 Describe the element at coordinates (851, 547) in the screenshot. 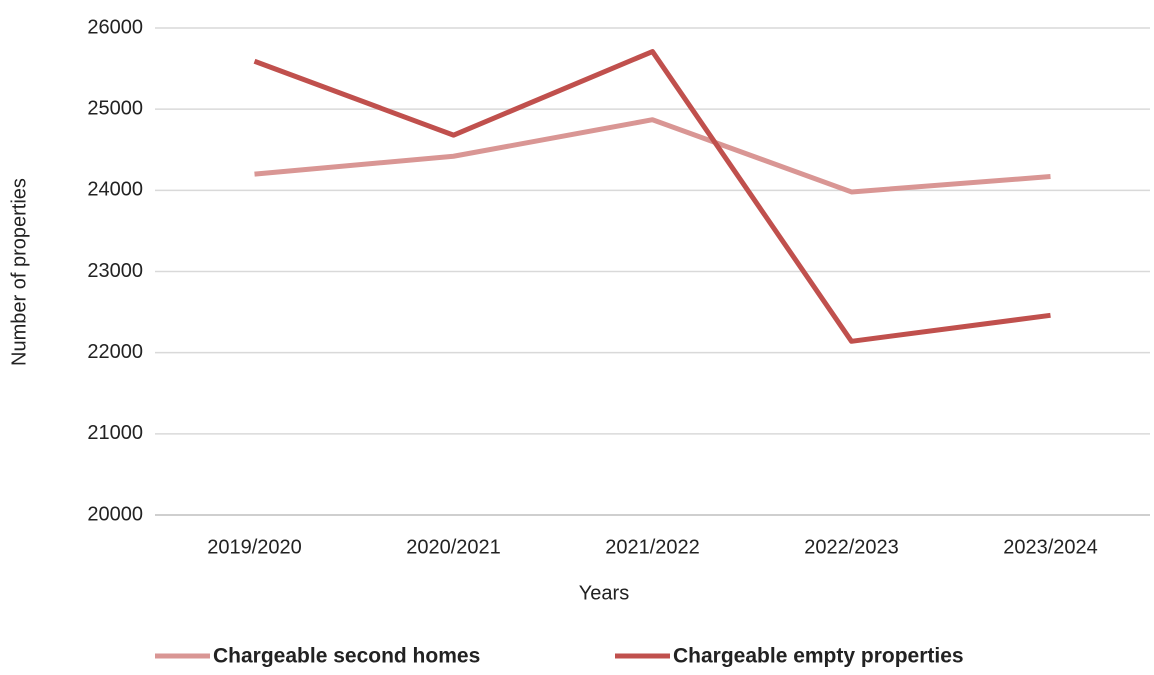

I see `x-tick-label: 2022/2023` at that location.